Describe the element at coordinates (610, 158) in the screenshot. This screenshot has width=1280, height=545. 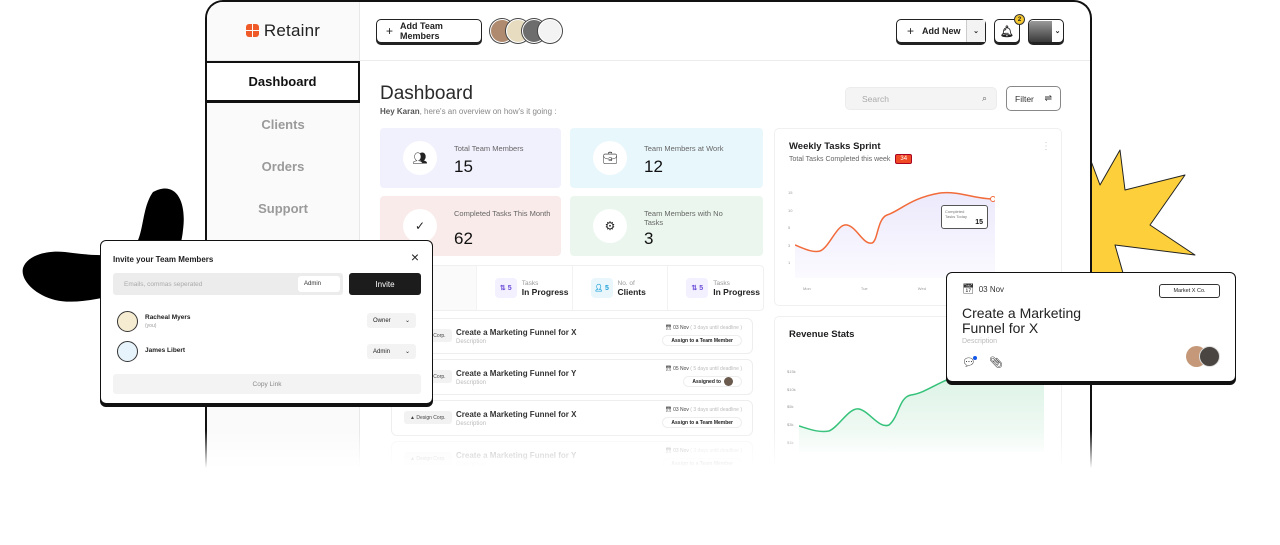
I see `briefcase-icon: 💼︎` at that location.